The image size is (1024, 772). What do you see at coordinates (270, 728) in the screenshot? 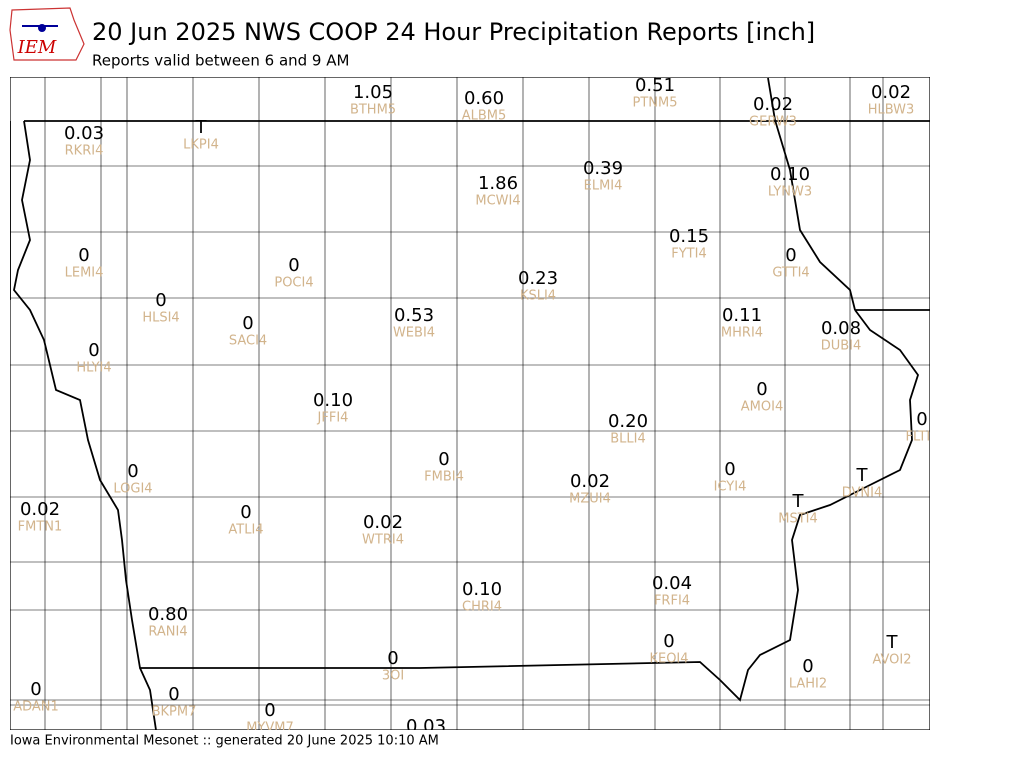
I see `station-id: MYVM7` at bounding box center [270, 728].